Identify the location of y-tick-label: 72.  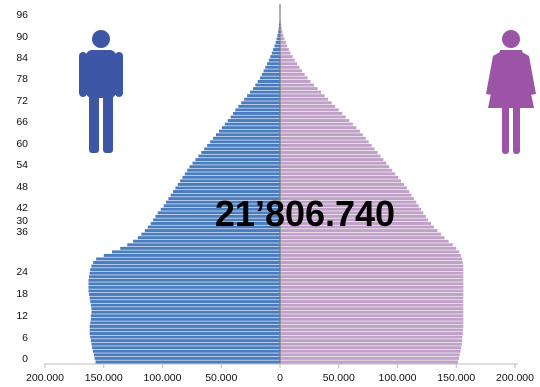
(22, 101).